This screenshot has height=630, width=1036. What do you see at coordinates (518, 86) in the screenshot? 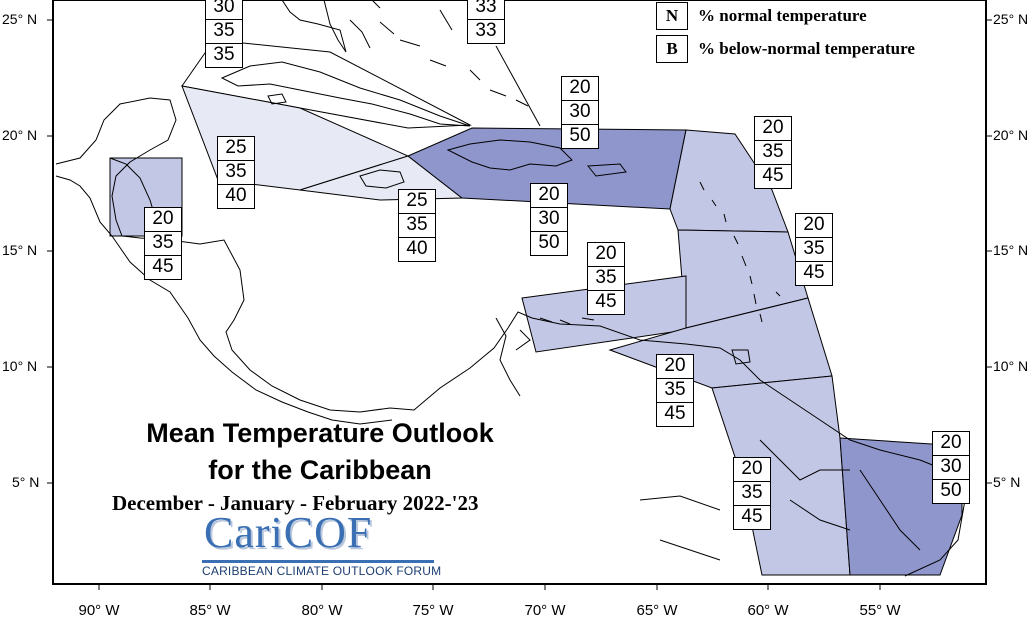
I see `leader-bahamas-east` at bounding box center [518, 86].